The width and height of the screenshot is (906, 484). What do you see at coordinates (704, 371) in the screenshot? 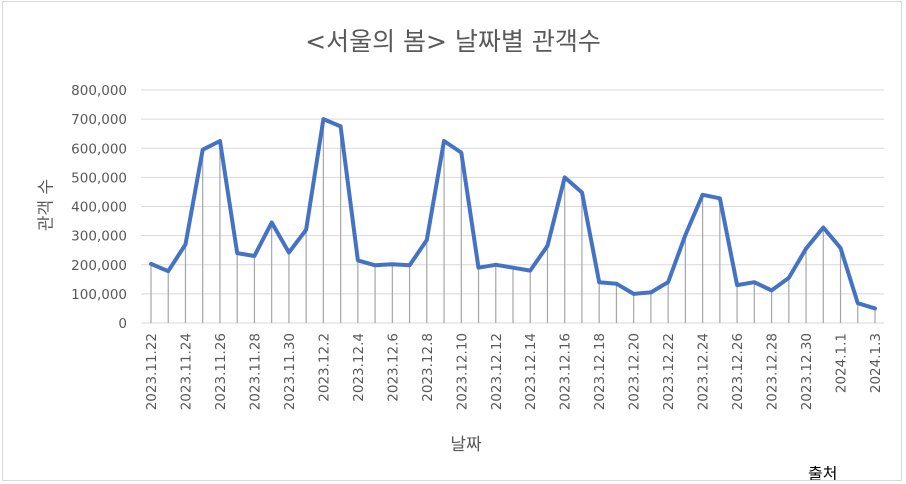
I see `x-tick-label: 2023.12.24` at bounding box center [704, 371].